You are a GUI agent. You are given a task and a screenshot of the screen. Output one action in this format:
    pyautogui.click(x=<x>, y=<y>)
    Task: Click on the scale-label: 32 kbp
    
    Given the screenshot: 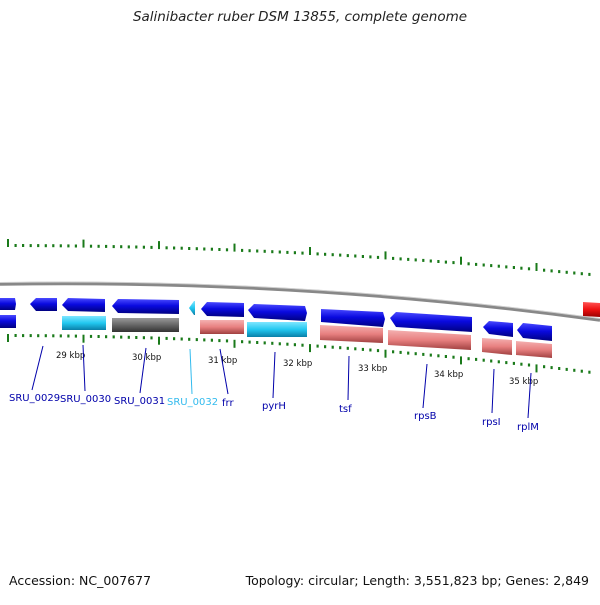 What is the action you would take?
    pyautogui.click(x=297, y=364)
    